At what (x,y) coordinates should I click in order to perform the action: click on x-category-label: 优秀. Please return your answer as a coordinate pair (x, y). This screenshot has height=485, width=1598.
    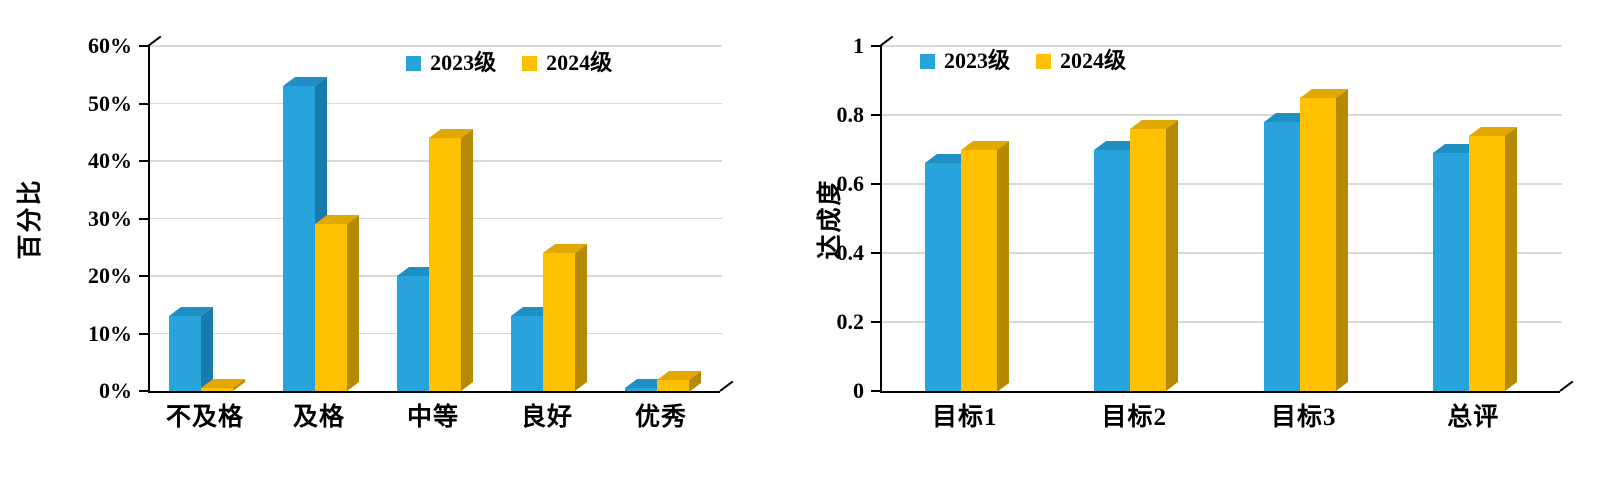
    Looking at the image, I should click on (661, 417).